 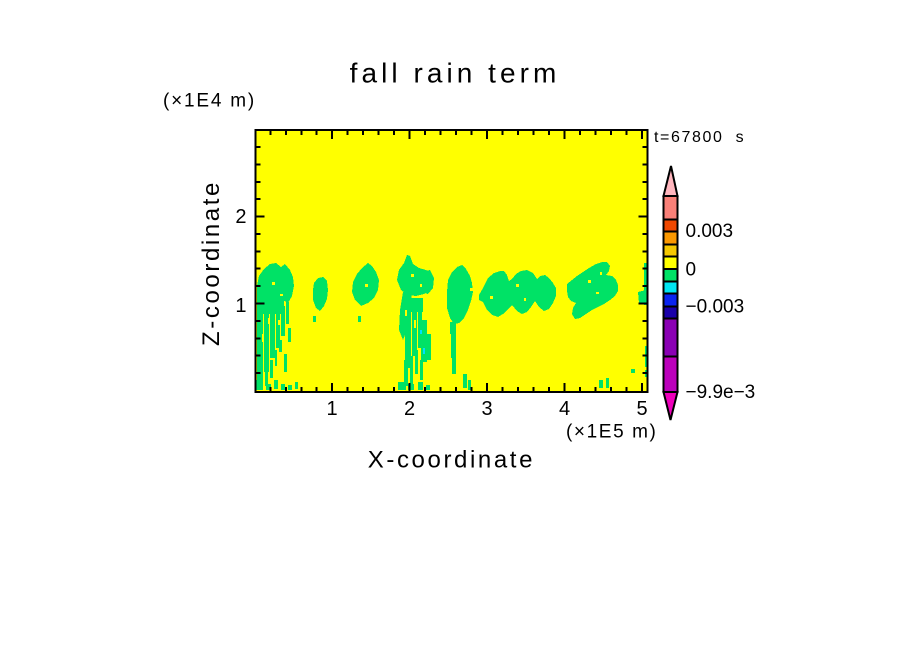 I want to click on svg-text: 0.003, so click(x=710, y=231).